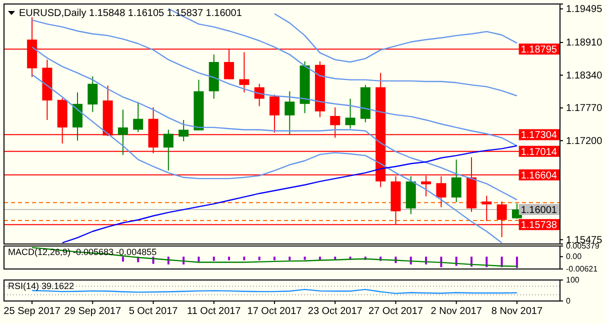  I want to click on x-tick-label: 17 Oct 2017, so click(274, 312).